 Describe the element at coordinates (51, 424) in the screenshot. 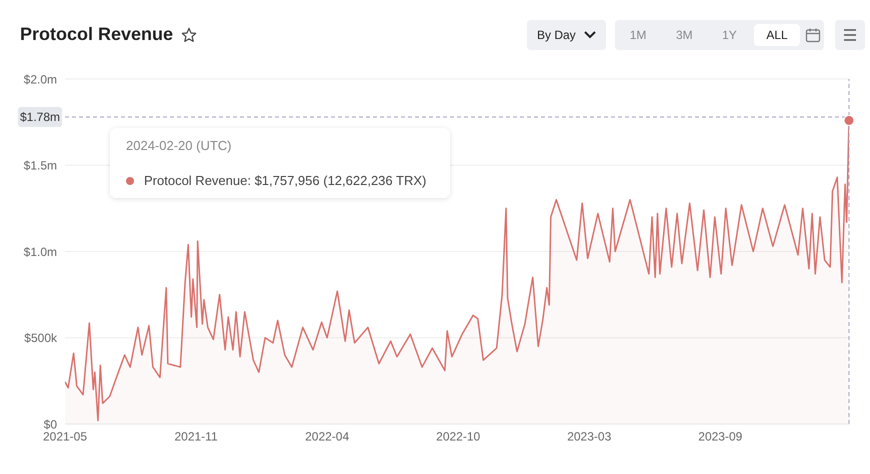

I see `y-tick-label: $0` at that location.